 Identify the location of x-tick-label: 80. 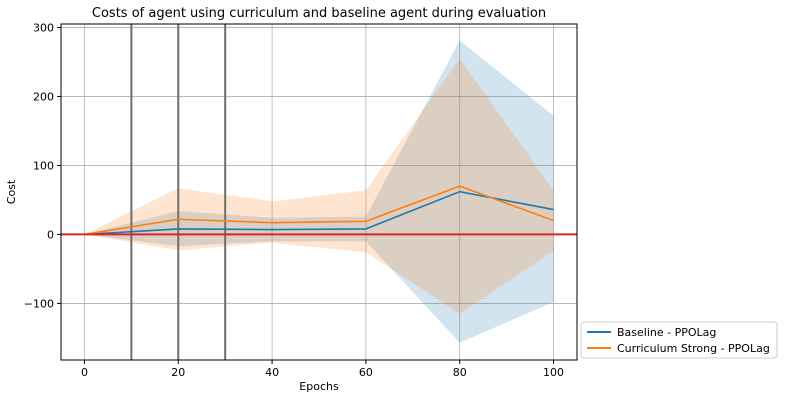
(460, 372).